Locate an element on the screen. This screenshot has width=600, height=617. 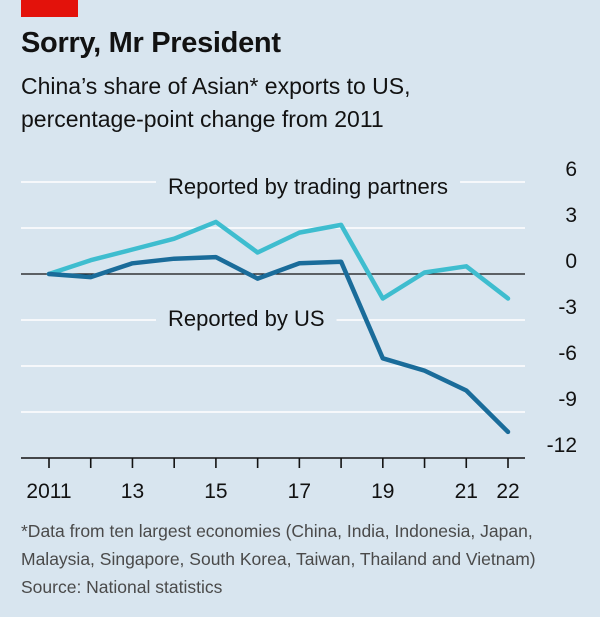
x-tick-label: 2011 is located at coordinates (48, 491).